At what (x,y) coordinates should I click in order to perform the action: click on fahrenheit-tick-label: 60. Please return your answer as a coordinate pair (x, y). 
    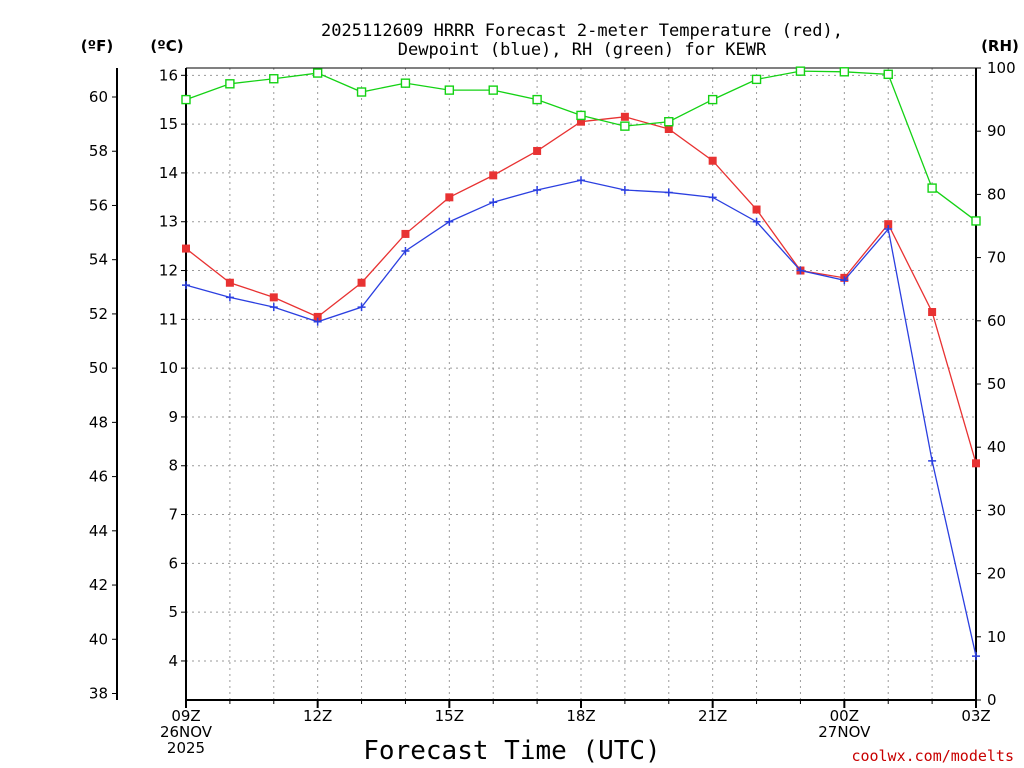
    Looking at the image, I should click on (98, 97).